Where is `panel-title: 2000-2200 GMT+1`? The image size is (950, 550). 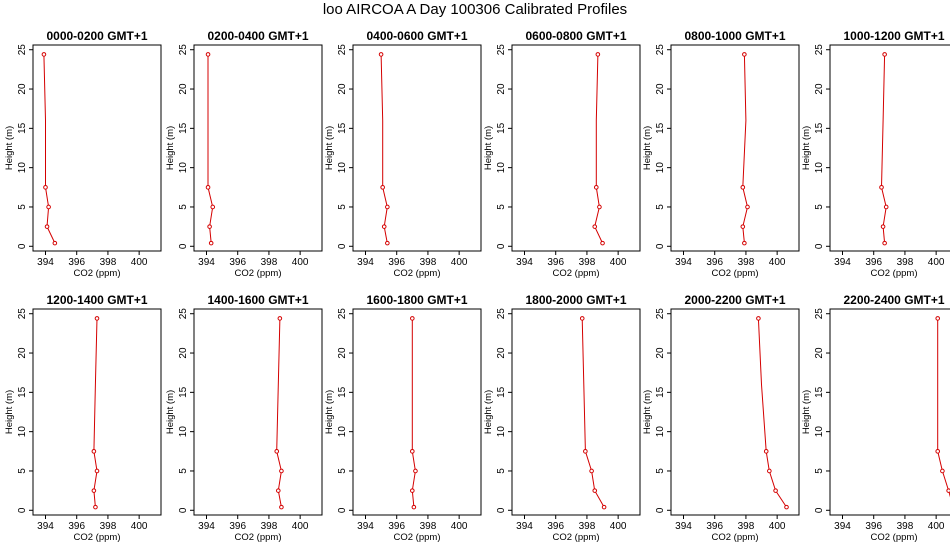 panel-title: 2000-2200 GMT+1 is located at coordinates (734, 300).